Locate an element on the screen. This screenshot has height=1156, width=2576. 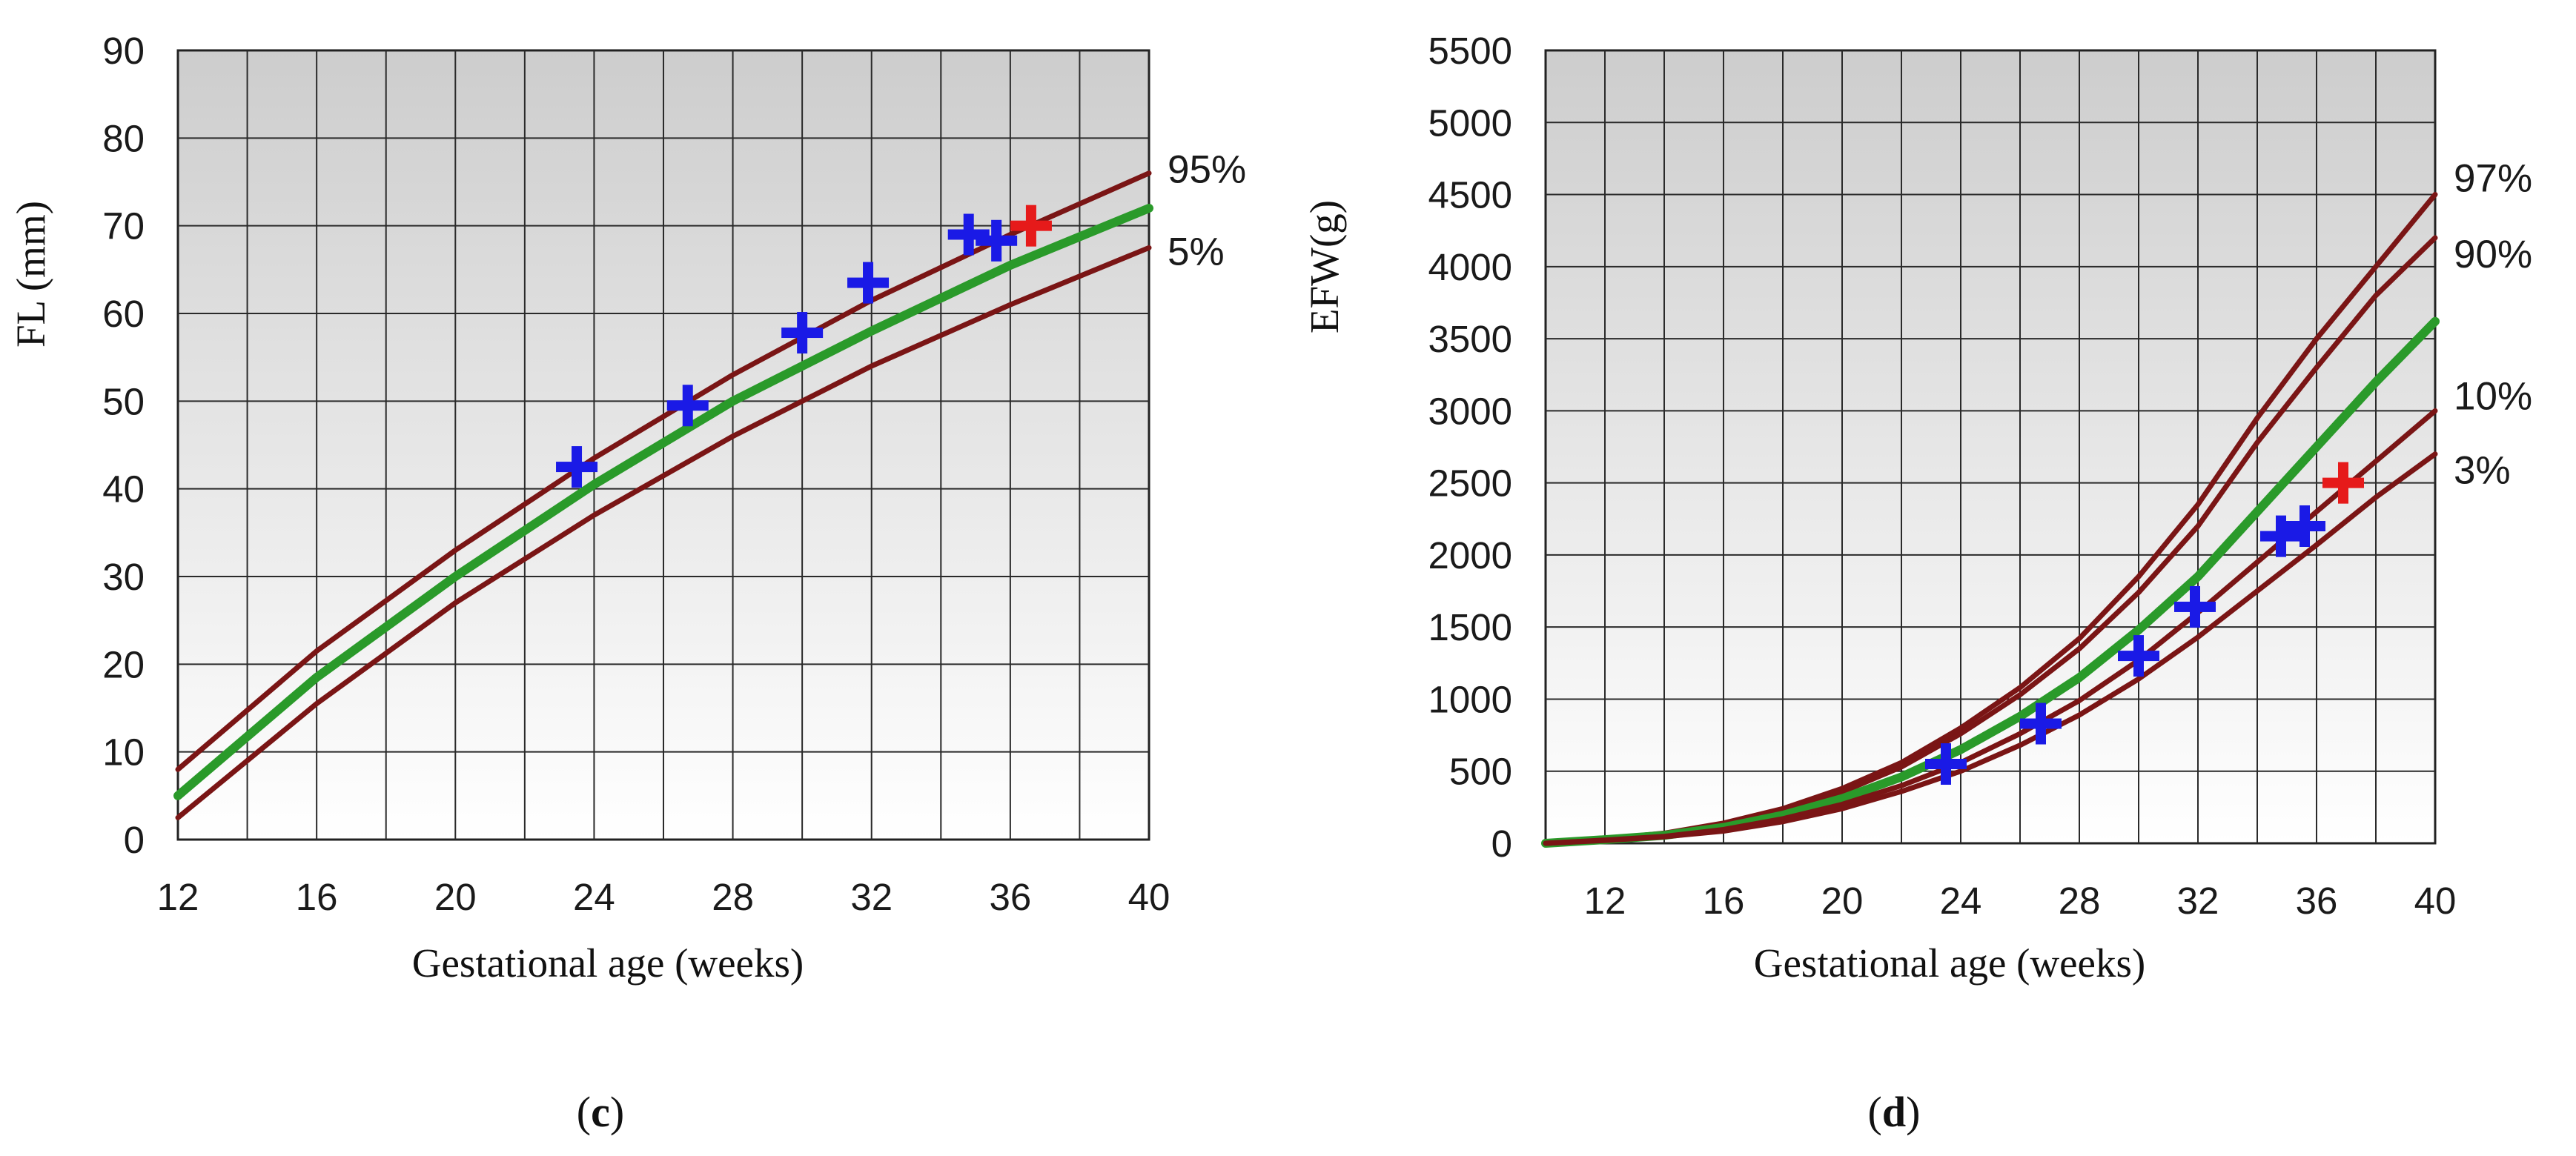
y-tick-label: 1500 is located at coordinates (1470, 627).